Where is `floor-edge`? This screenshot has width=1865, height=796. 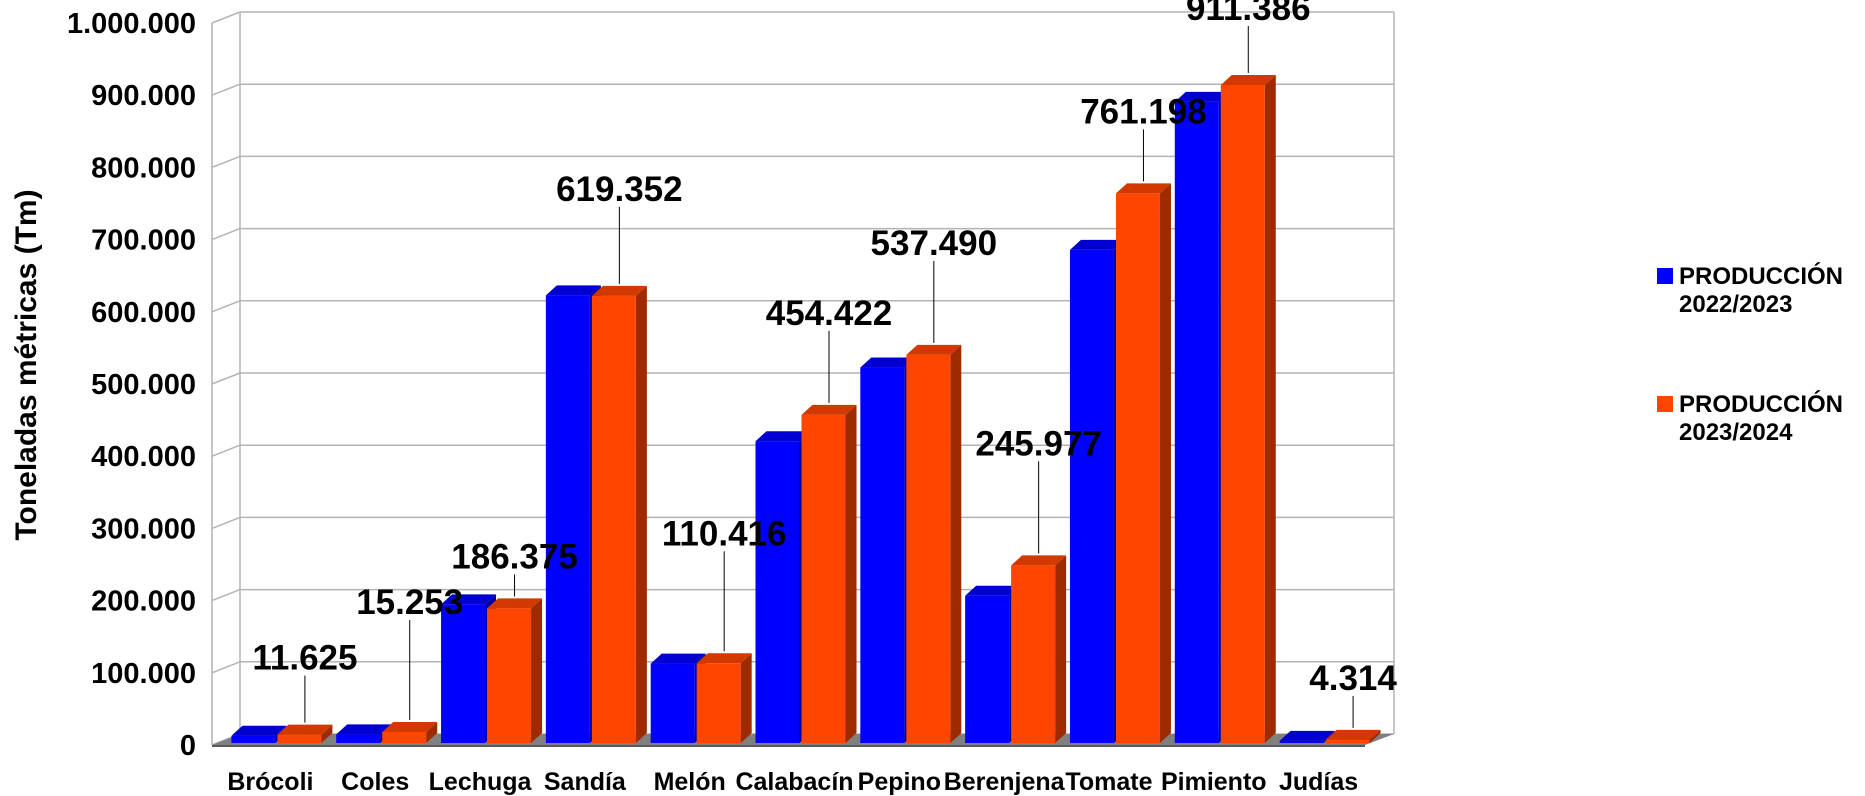
floor-edge is located at coordinates (788, 746).